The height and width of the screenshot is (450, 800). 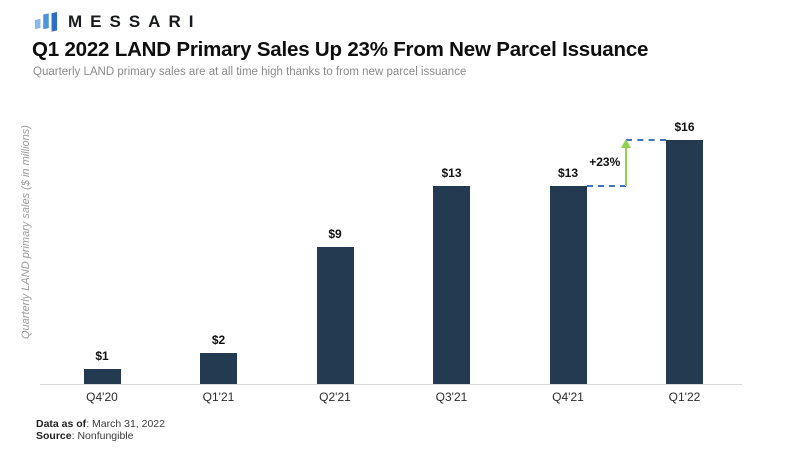 I want to click on bar-value-label: $9, so click(x=335, y=234).